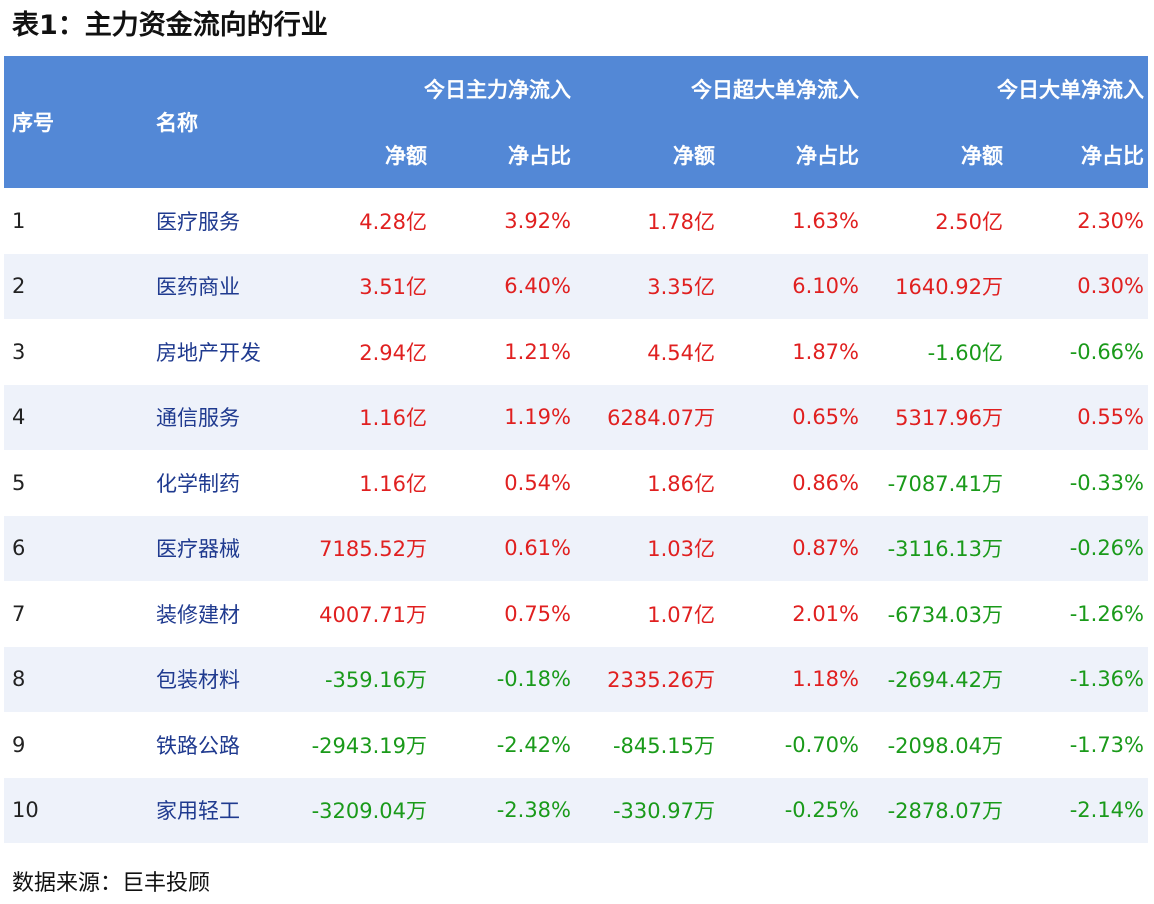 This screenshot has height=904, width=1154. What do you see at coordinates (214, 417) in the screenshot?
I see `industry-name-link: 通信服务` at bounding box center [214, 417].